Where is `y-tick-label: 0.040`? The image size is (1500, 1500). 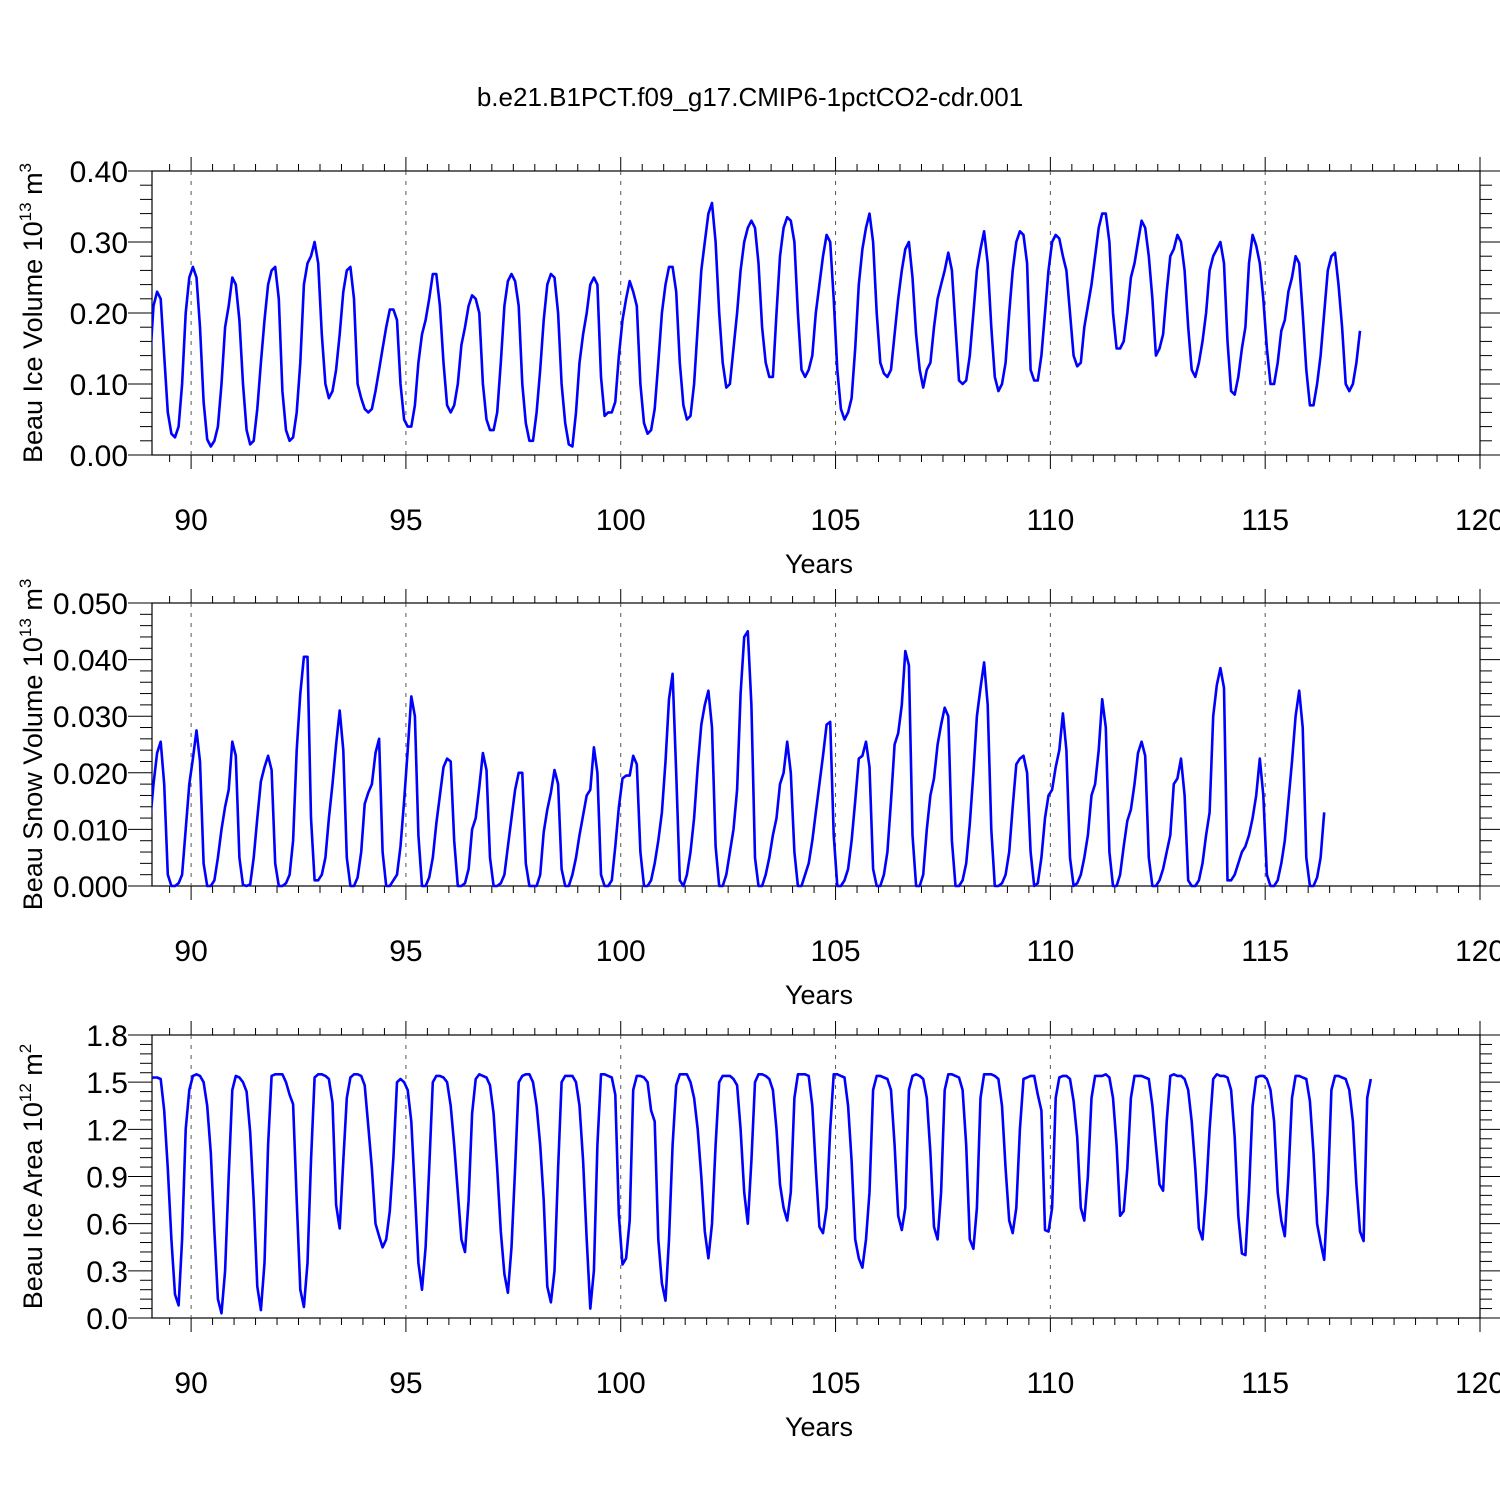 y-tick-label: 0.040 is located at coordinates (90, 661).